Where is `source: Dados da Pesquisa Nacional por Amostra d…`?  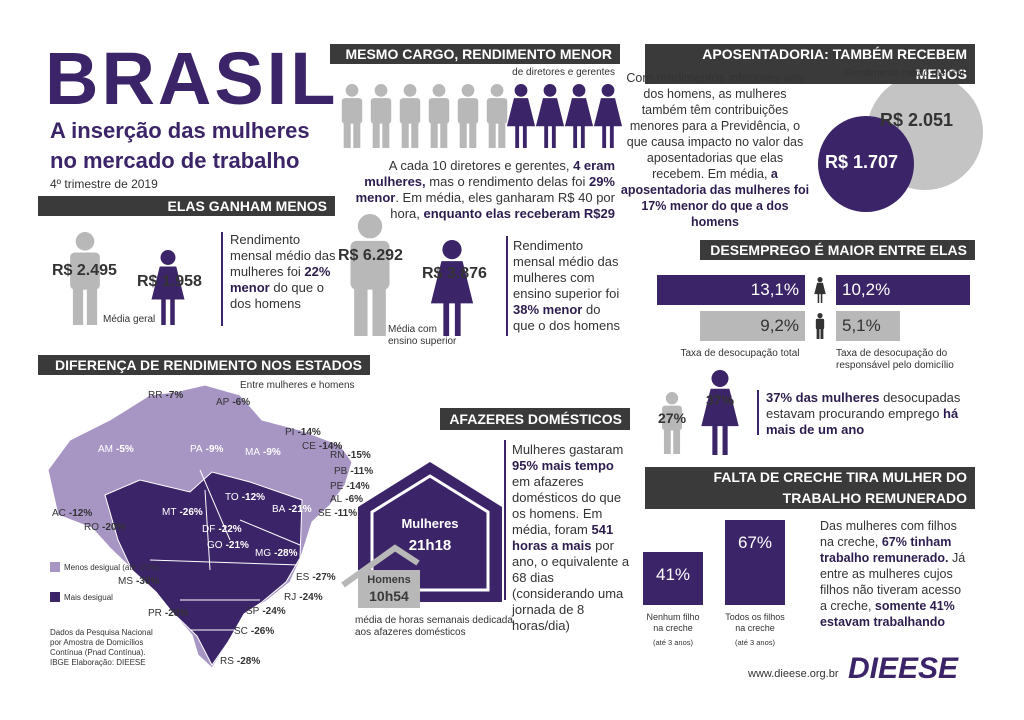 source: Dados da Pesquisa Nacional por Amostra d… is located at coordinates (101, 647).